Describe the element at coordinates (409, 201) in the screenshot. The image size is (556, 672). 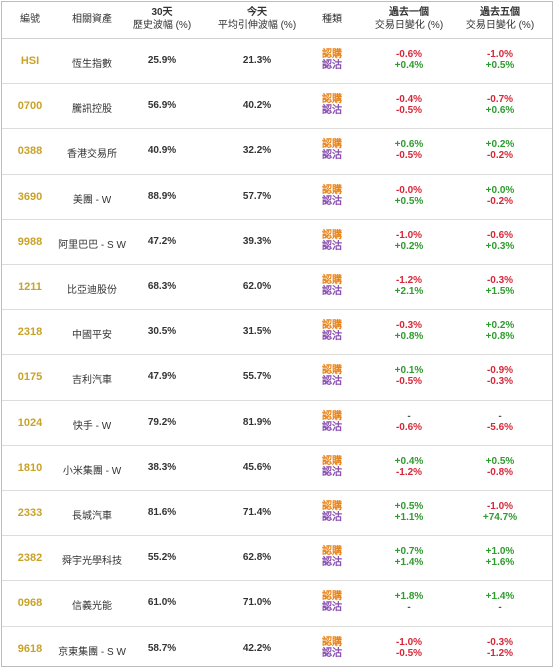
I see `d1-bear-change: +0.5%` at that location.